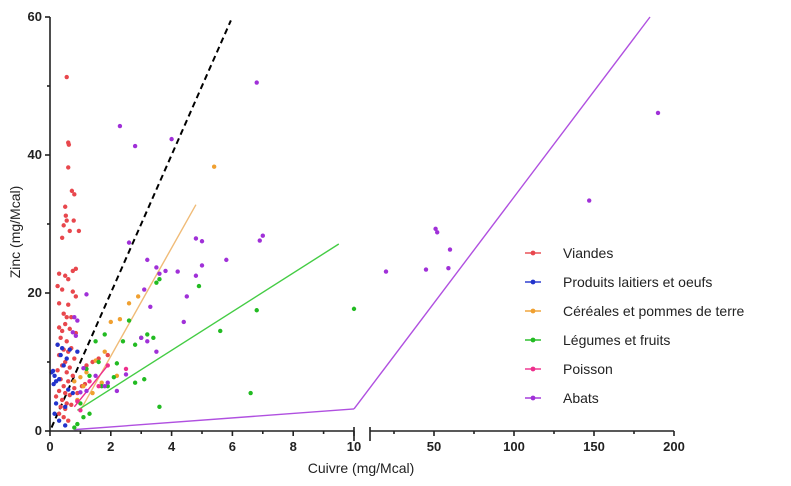  I want to click on x-tick-label: 2, so click(110, 446).